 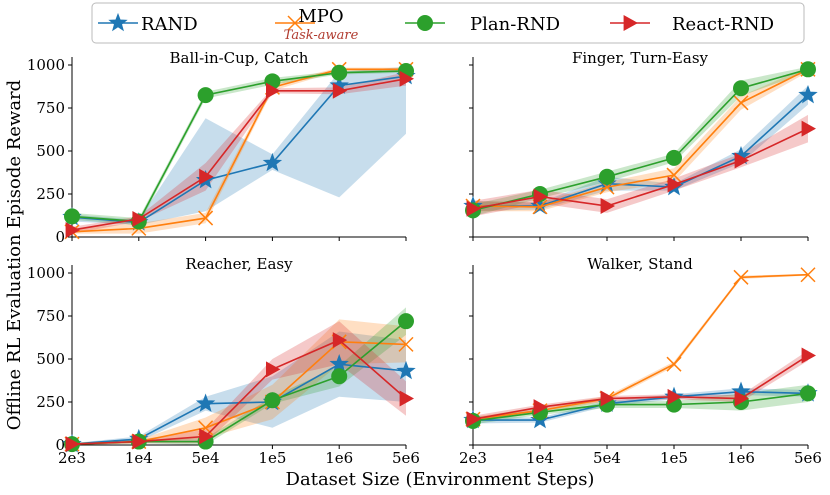 What do you see at coordinates (448, 23) in the screenshot?
I see `legend-box` at bounding box center [448, 23].